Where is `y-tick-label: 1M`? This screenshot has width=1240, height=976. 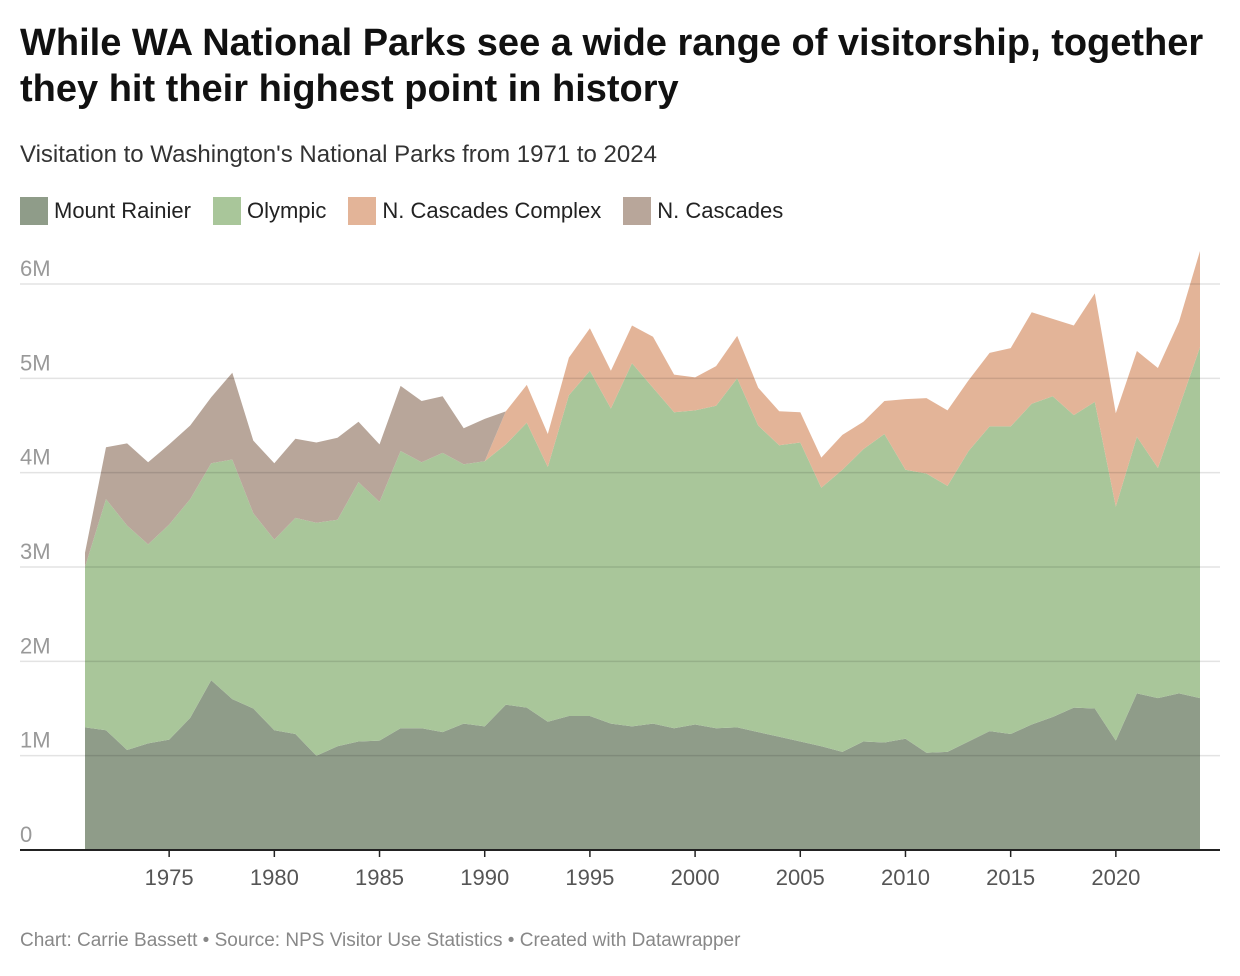 y-tick-label: 1M is located at coordinates (35, 740).